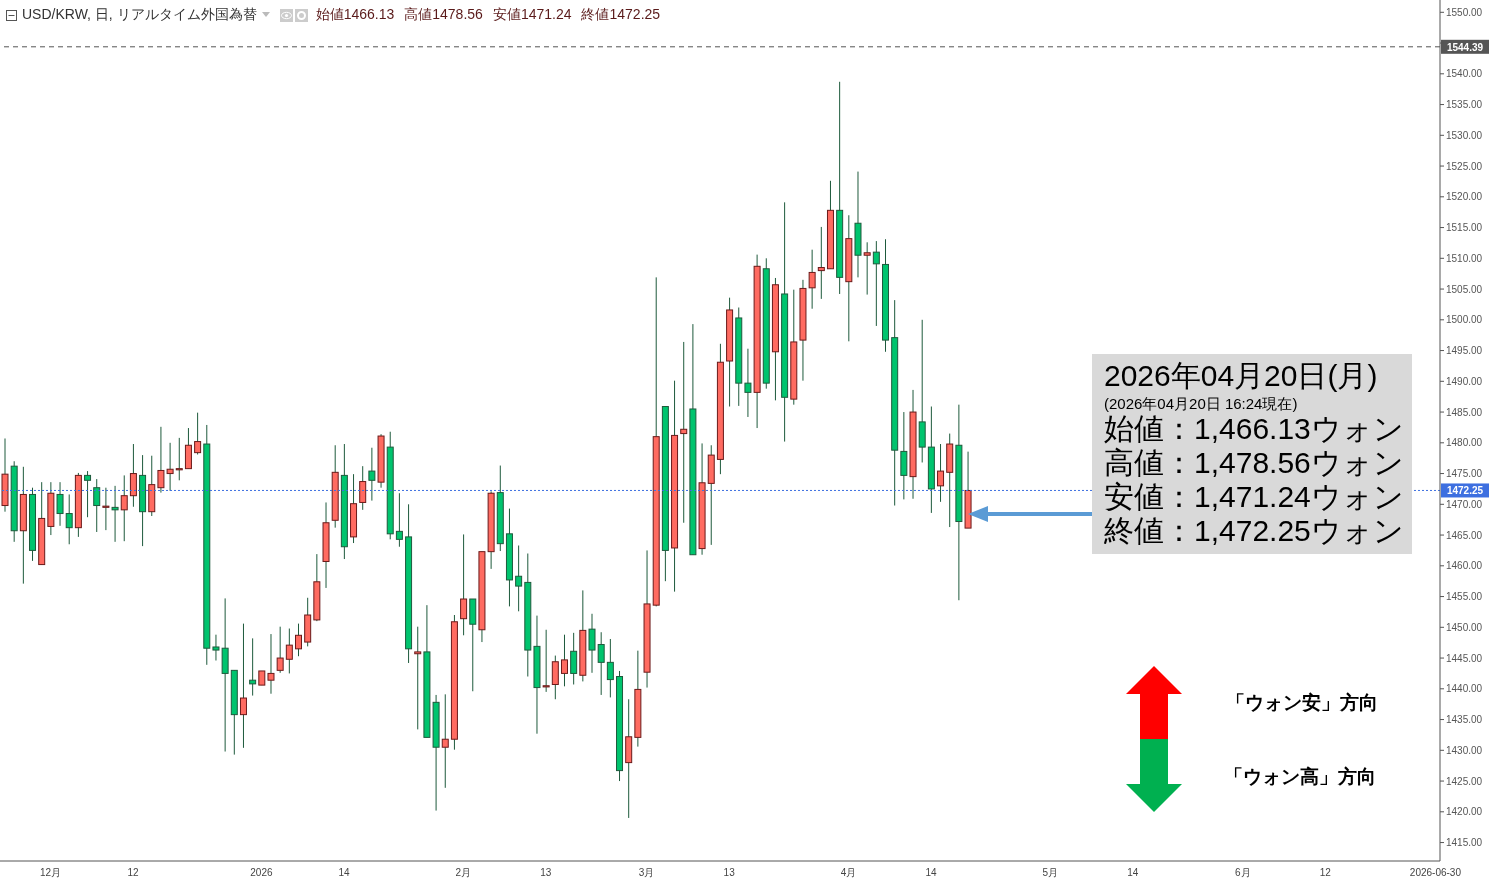 The height and width of the screenshot is (879, 1490). Describe the element at coordinates (1464, 781) in the screenshot. I see `y-tick-label: 1425.00` at that location.